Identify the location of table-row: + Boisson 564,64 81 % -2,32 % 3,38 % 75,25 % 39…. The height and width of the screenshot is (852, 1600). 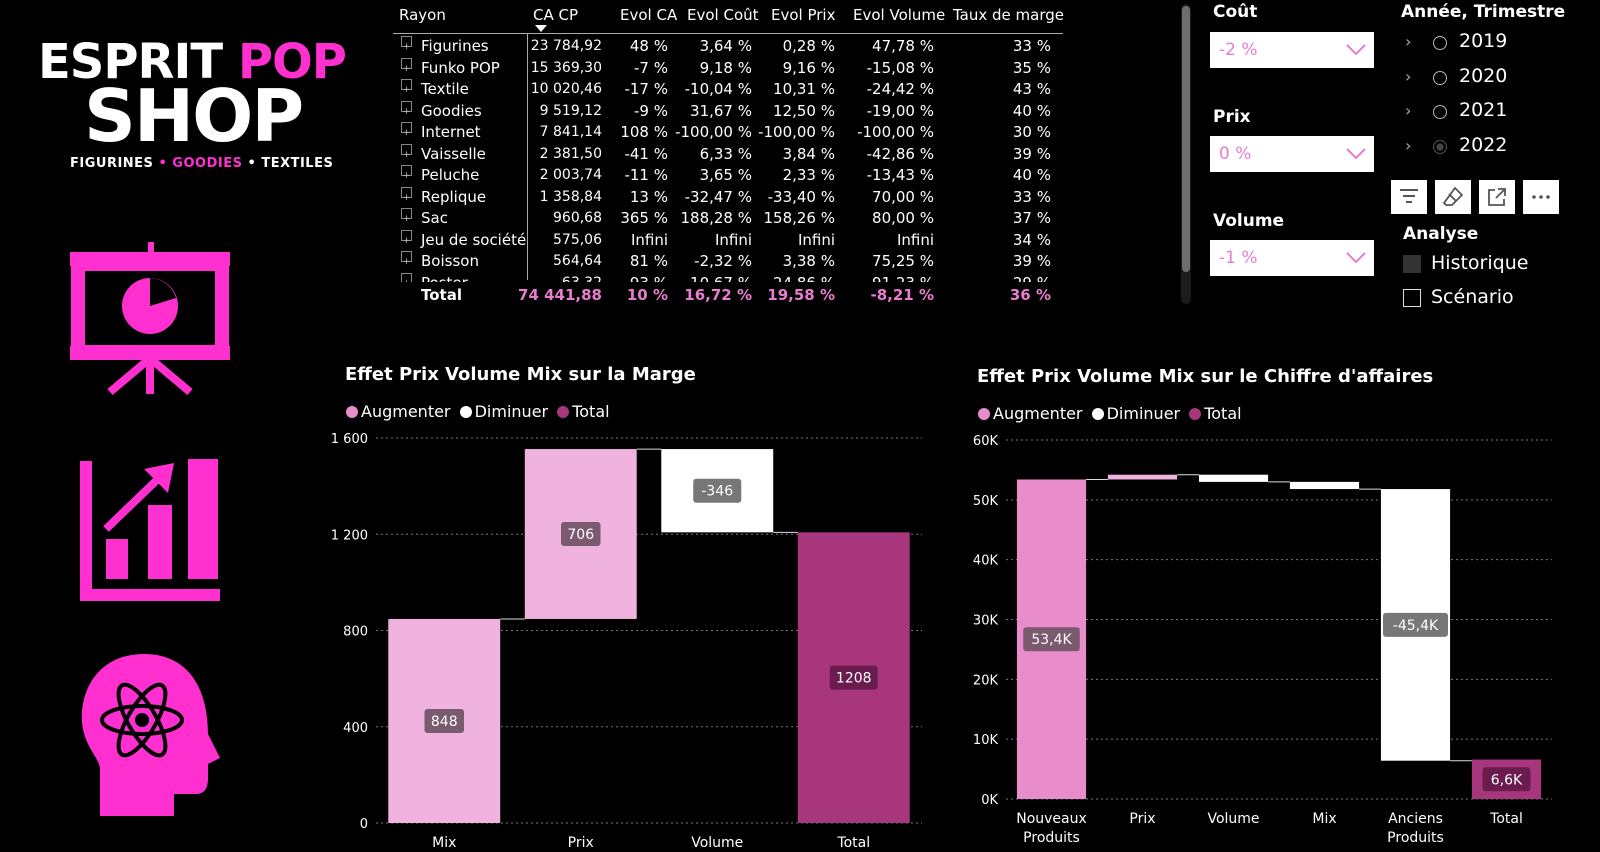
(729, 261).